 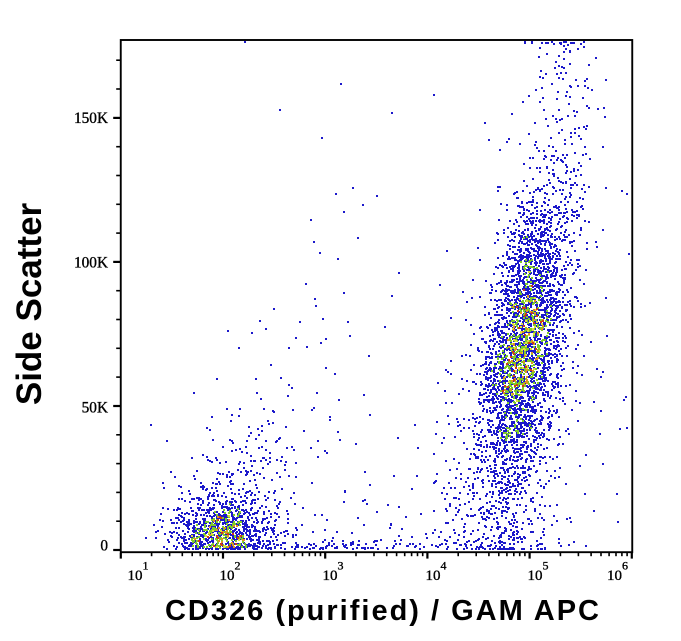 I want to click on svg-text: 0, so click(x=104, y=546).